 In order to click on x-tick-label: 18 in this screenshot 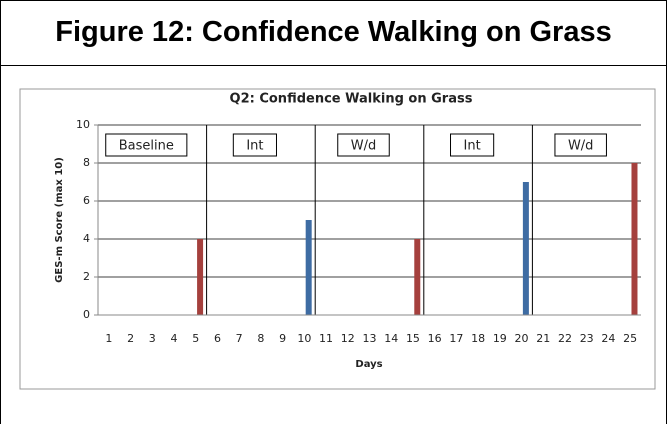, I will do `click(478, 338)`.